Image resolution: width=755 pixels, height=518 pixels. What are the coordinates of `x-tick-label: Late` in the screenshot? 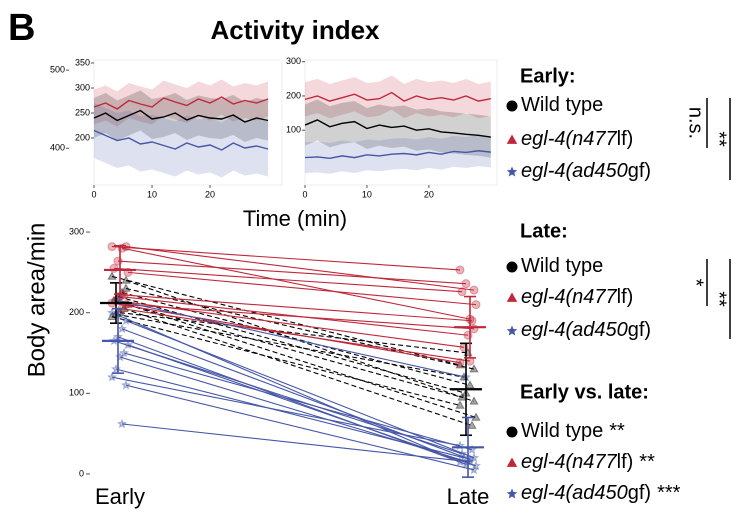 It's located at (468, 496).